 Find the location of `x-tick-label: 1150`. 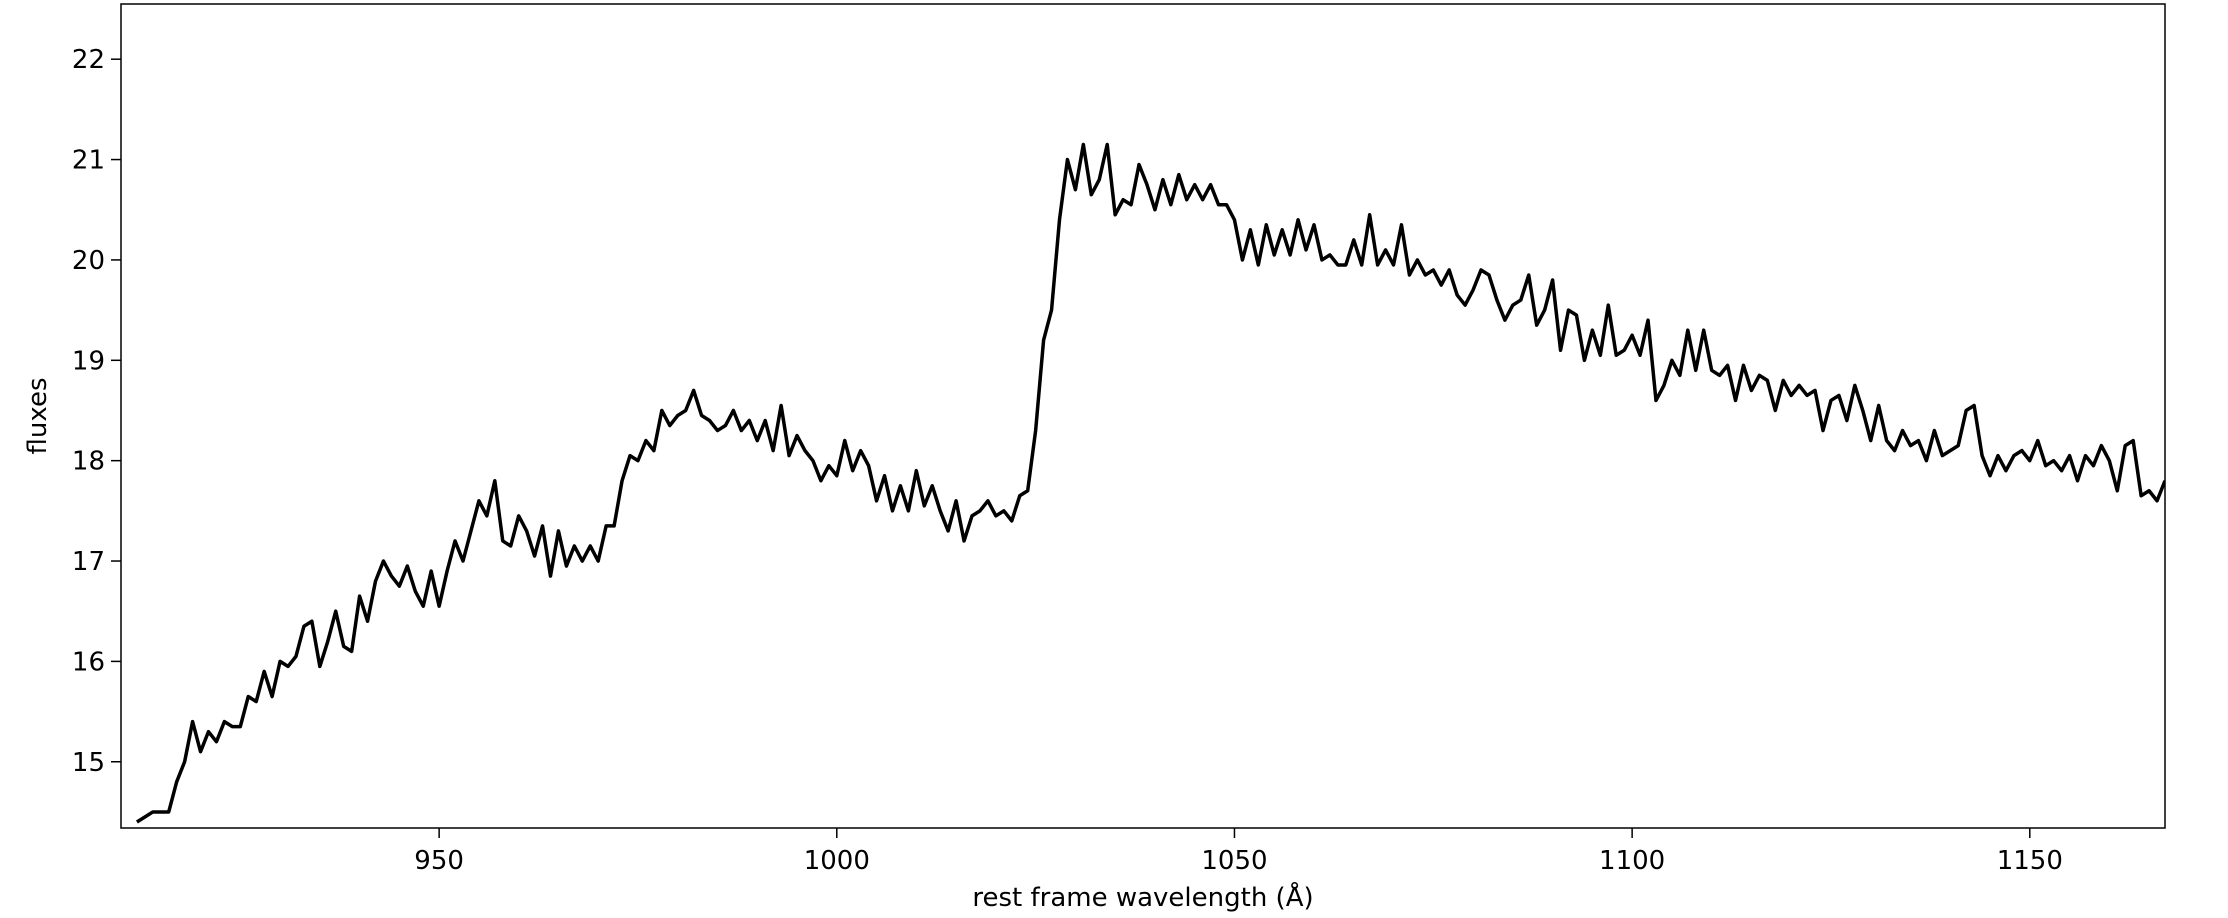

x-tick-label: 1150 is located at coordinates (2030, 861).